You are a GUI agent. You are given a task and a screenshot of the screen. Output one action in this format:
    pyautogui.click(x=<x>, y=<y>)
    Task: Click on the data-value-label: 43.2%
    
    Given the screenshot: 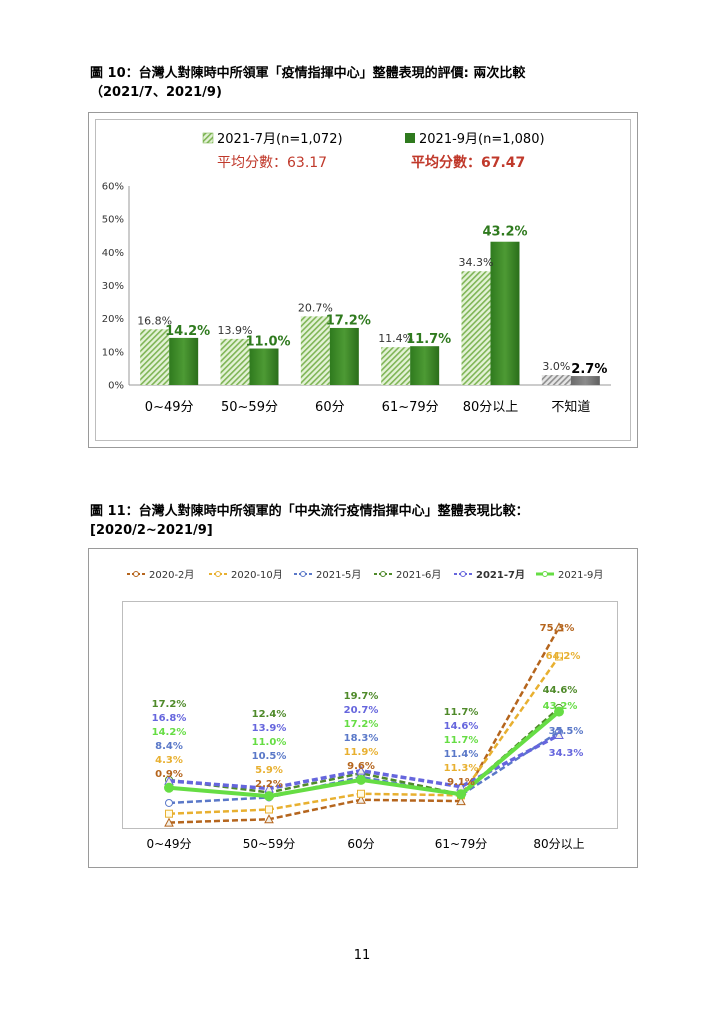 What is the action you would take?
    pyautogui.click(x=560, y=706)
    